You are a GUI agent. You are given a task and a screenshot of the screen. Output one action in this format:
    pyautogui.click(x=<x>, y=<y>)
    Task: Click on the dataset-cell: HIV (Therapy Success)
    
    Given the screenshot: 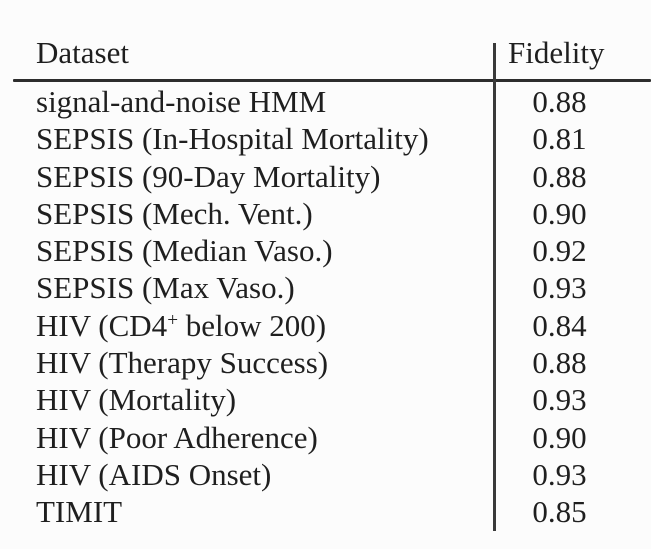 What is the action you would take?
    pyautogui.click(x=247, y=362)
    